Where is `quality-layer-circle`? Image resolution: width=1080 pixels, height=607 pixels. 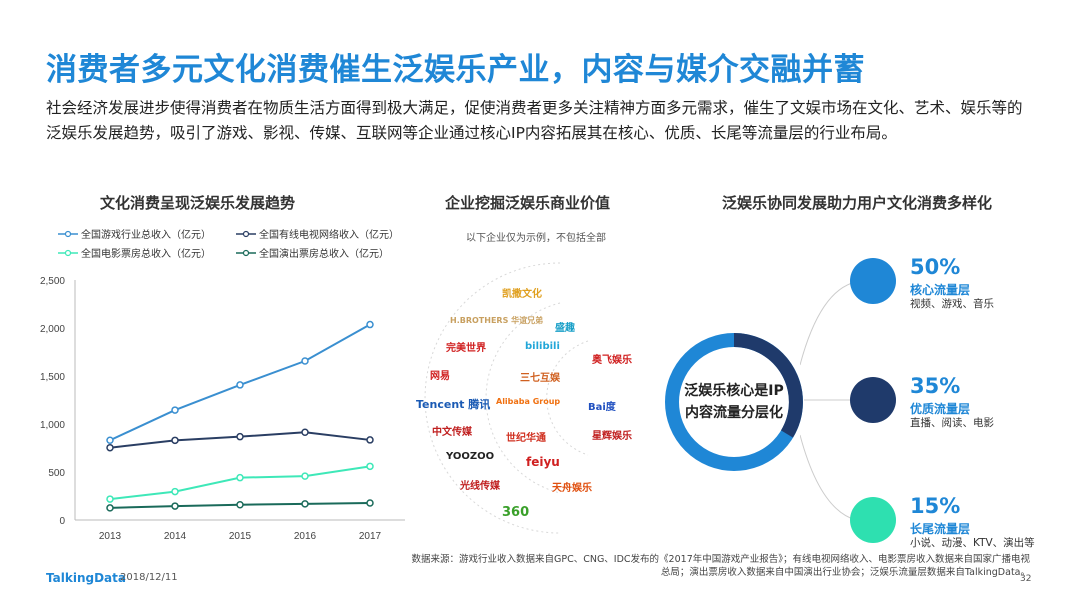 quality-layer-circle is located at coordinates (873, 400).